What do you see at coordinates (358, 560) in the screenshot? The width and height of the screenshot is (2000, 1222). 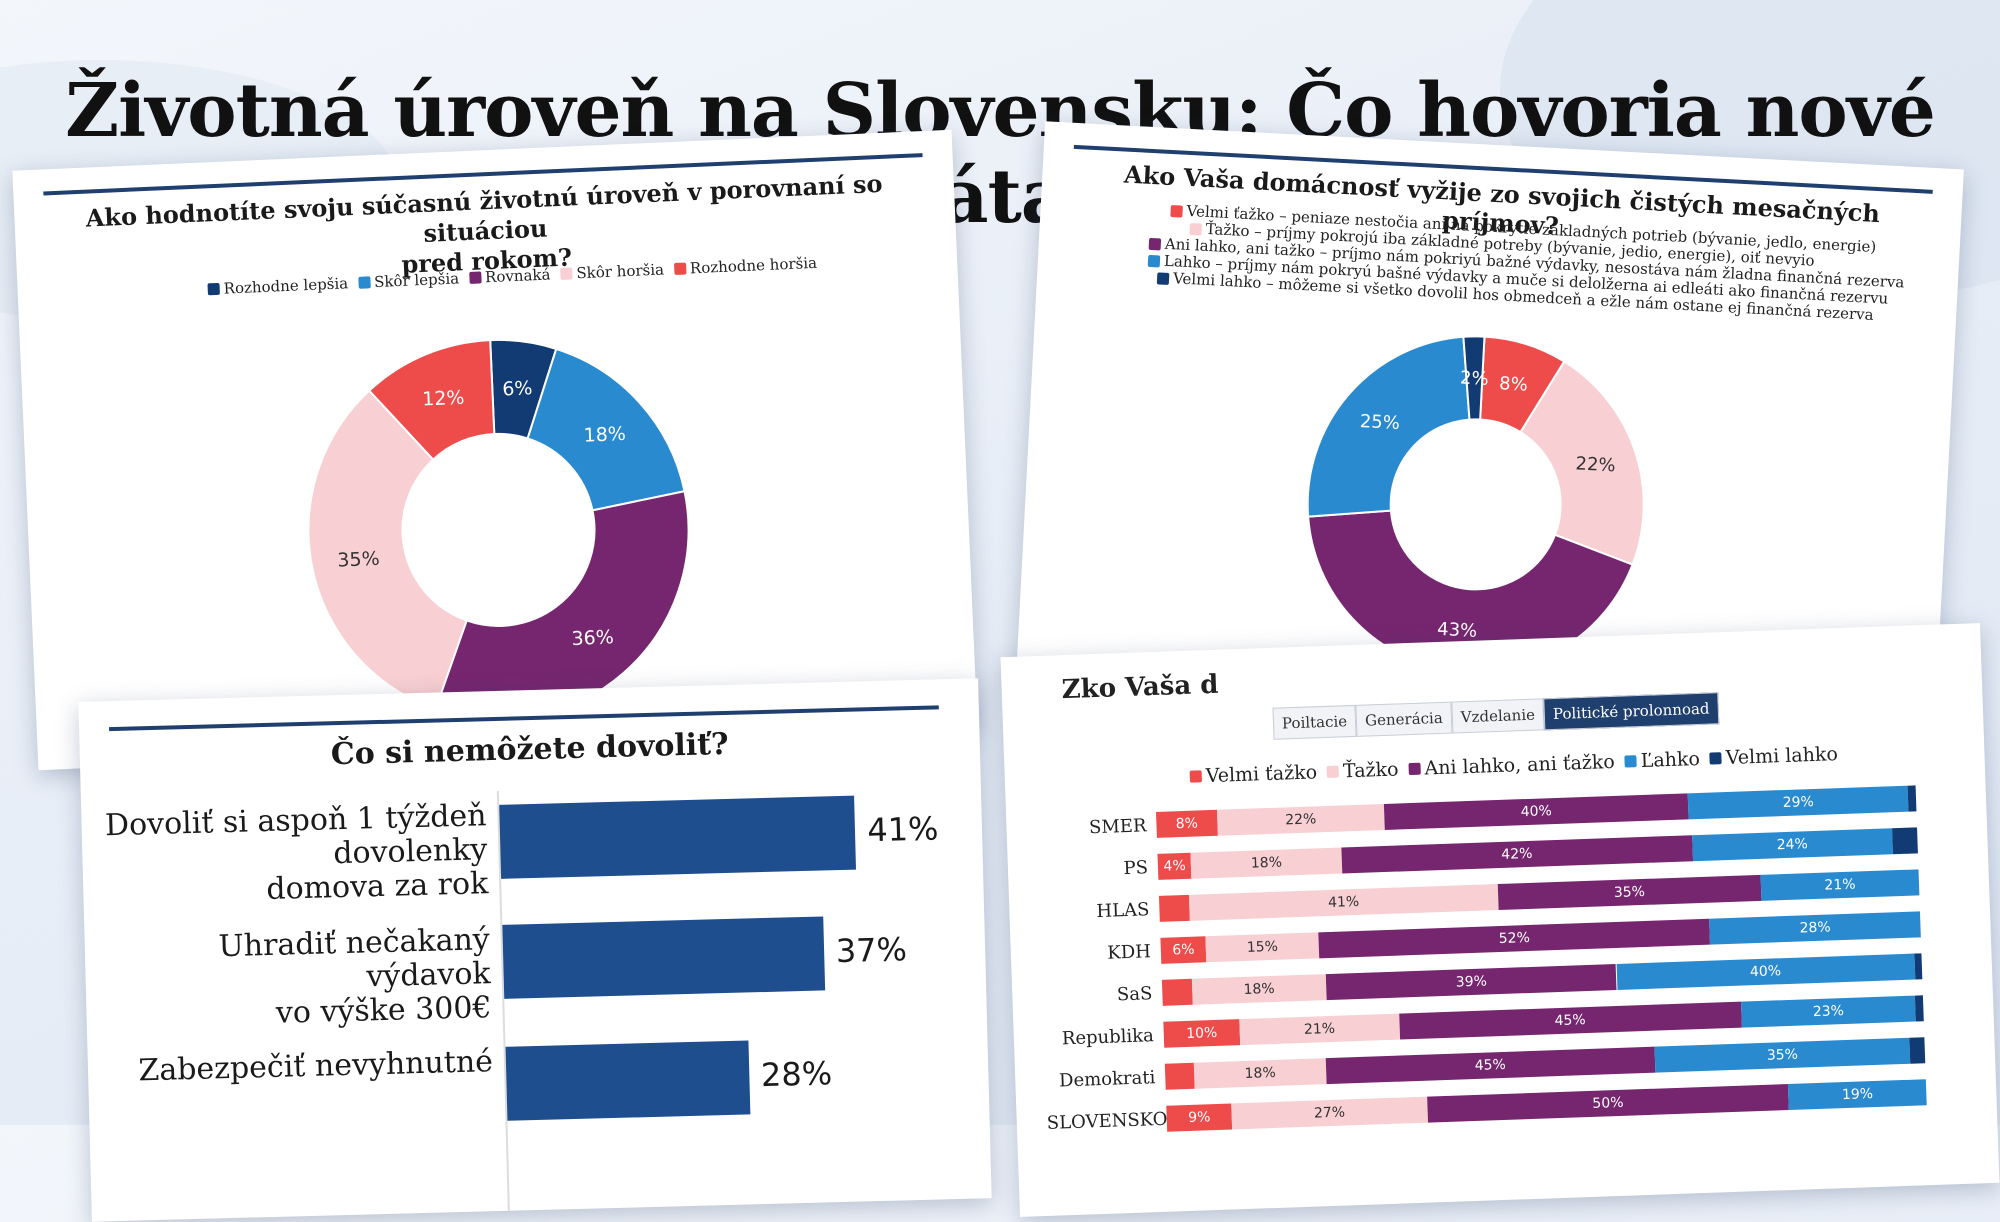 I see `chart1-slice-label-skor-horsia: 35%` at bounding box center [358, 560].